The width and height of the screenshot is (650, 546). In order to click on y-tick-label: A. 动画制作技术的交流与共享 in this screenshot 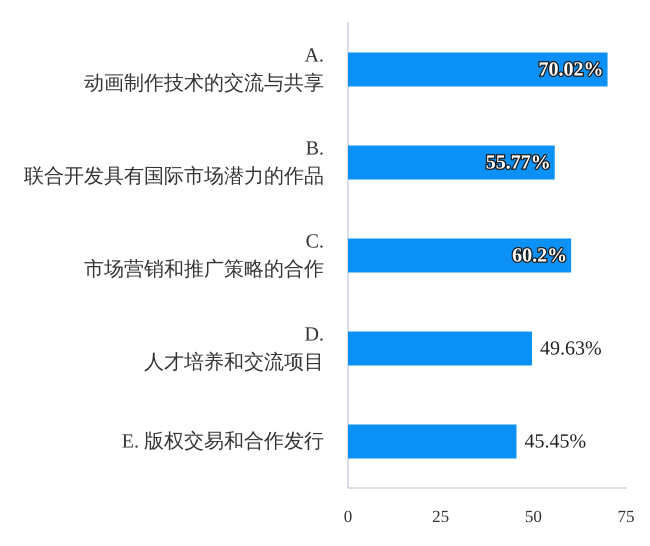, I will do `click(204, 69)`.